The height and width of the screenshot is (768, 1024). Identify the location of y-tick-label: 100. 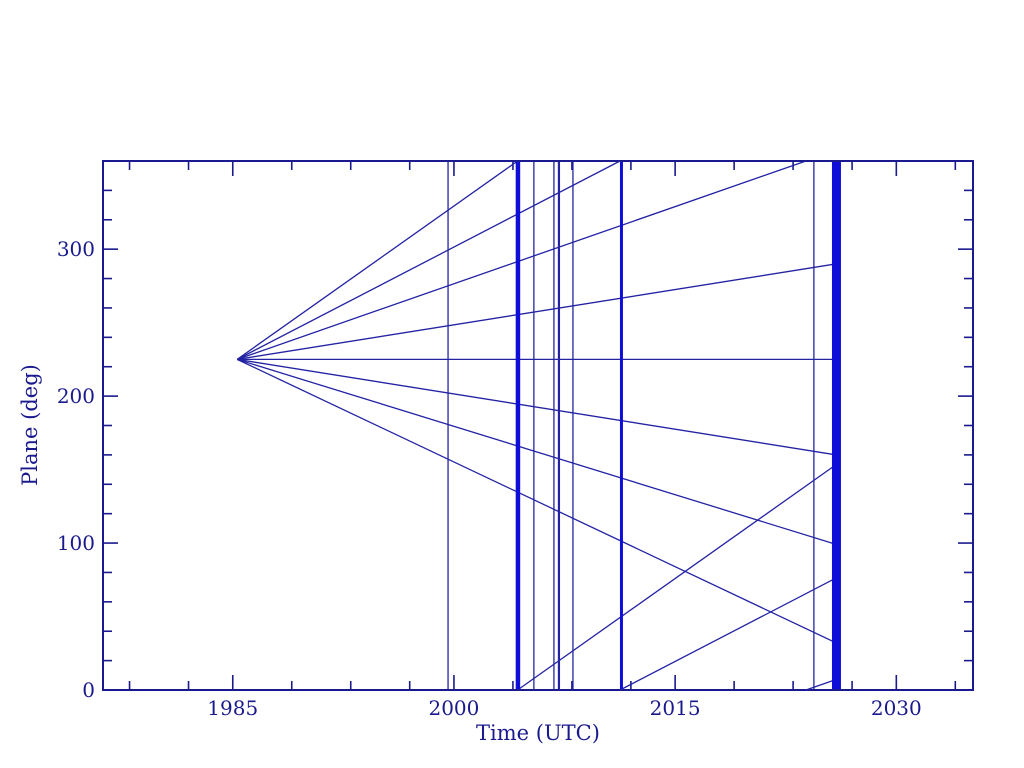
(76, 543).